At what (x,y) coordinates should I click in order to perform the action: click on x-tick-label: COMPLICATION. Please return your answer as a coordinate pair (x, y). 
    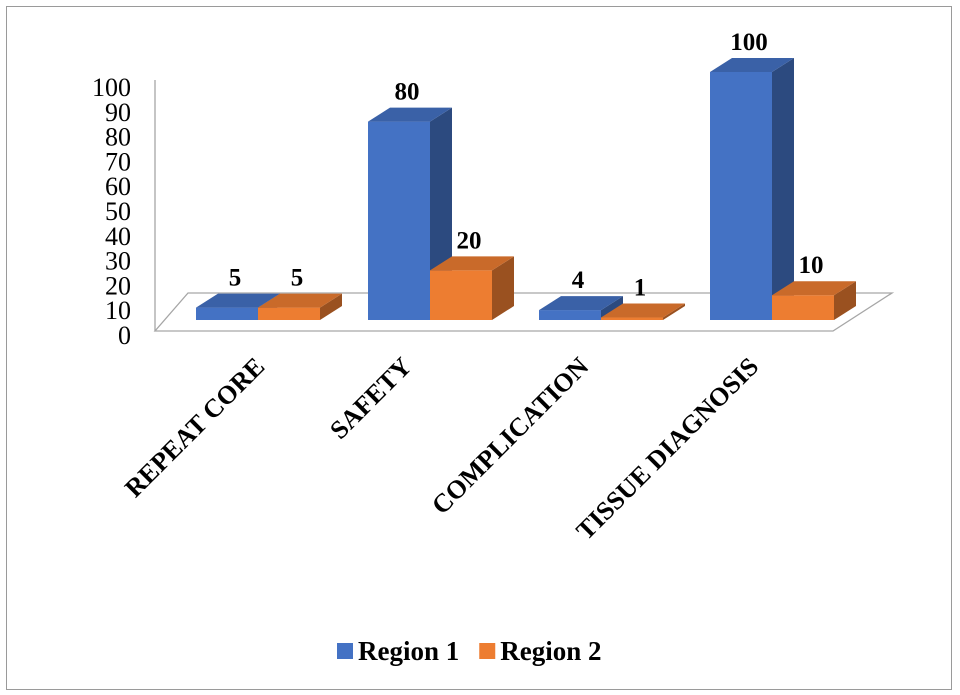
    Looking at the image, I should click on (510, 436).